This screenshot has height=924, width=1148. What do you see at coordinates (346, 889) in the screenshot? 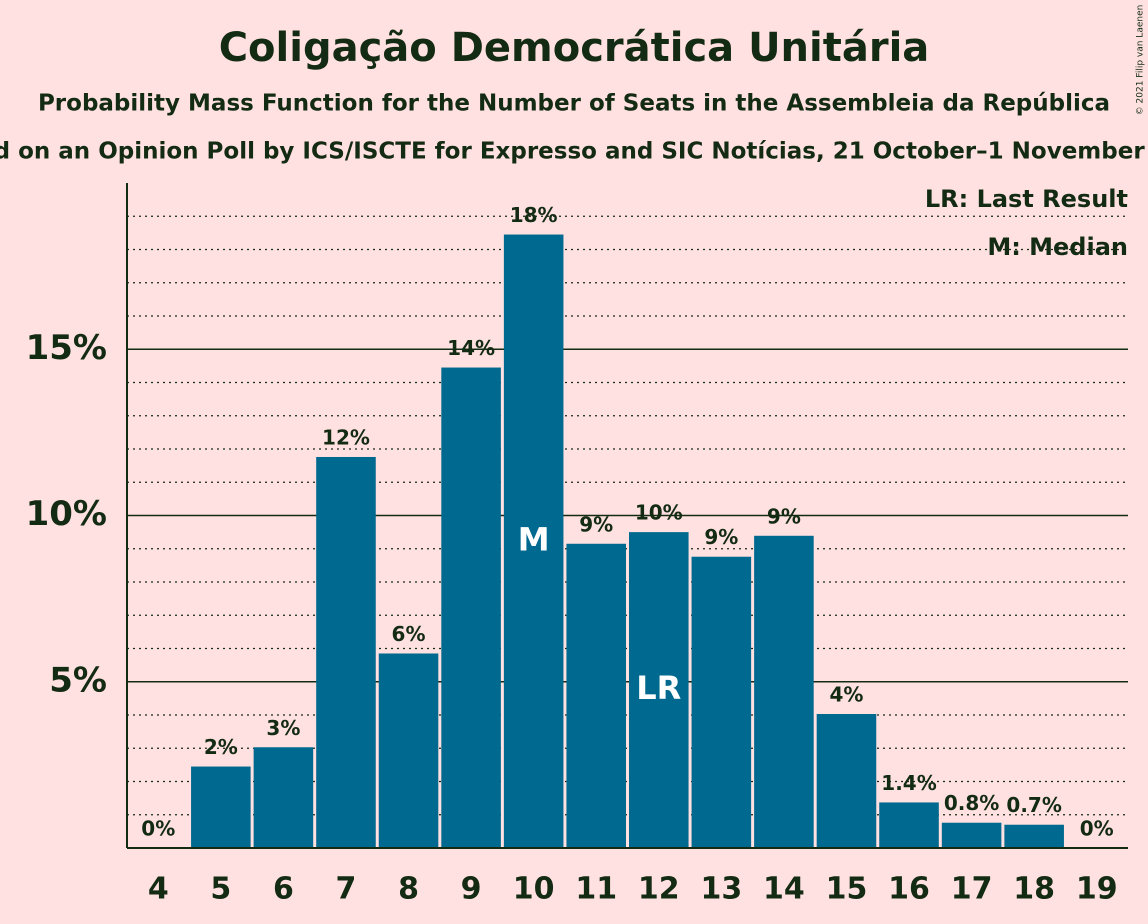
I see `x-tick-label: 7` at bounding box center [346, 889].